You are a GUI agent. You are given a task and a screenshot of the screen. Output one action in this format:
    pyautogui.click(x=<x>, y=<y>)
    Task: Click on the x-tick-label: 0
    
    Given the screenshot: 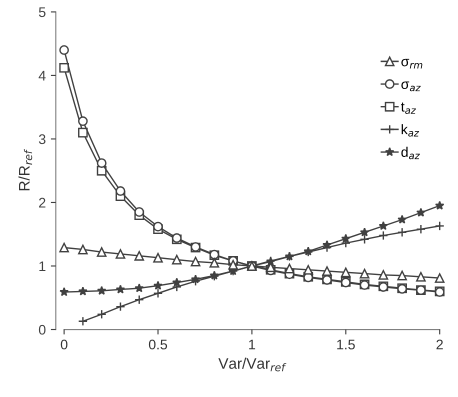 What is the action you would take?
    pyautogui.click(x=64, y=345)
    